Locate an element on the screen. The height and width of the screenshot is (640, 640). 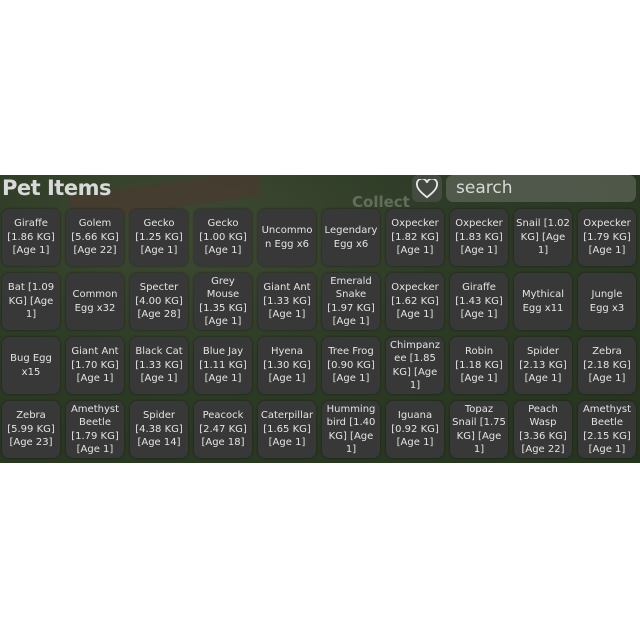
pet-item-slot: Peach Wasp [3.36 KG] [Age 22] is located at coordinates (543, 429).